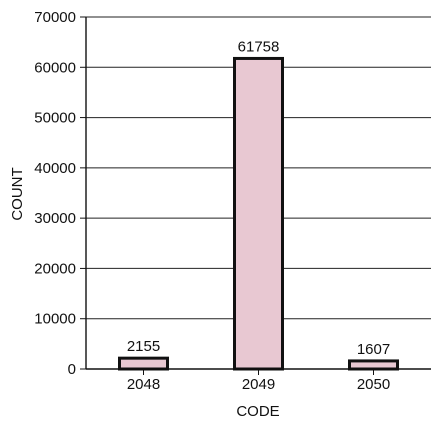 Image resolution: width=436 pixels, height=423 pixels. What do you see at coordinates (55, 319) in the screenshot?
I see `y-tick-label: 10000` at bounding box center [55, 319].